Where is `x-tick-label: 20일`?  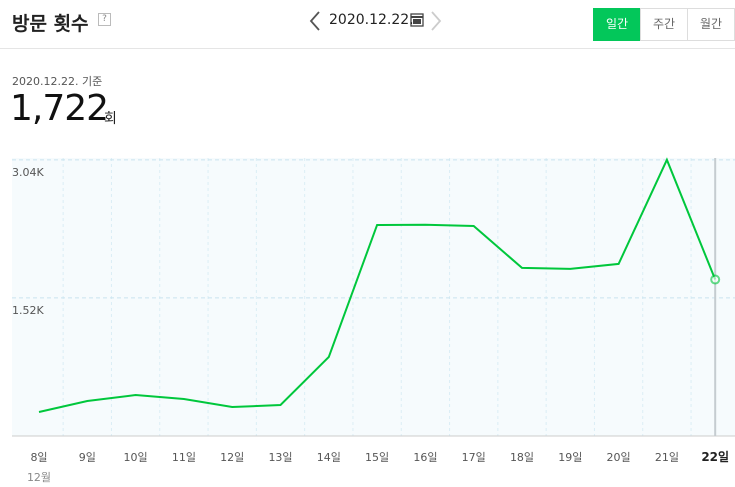
x-tick-label: 20일 is located at coordinates (619, 457).